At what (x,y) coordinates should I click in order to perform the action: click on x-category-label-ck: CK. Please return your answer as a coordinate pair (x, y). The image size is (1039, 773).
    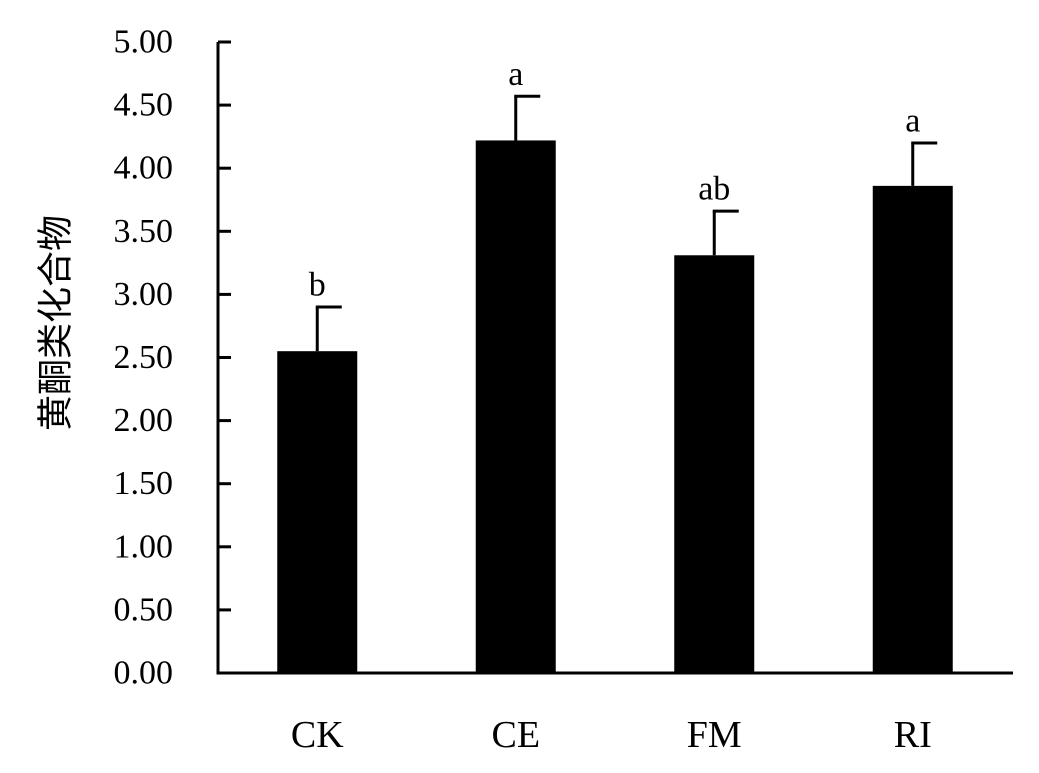
    Looking at the image, I should click on (317, 735).